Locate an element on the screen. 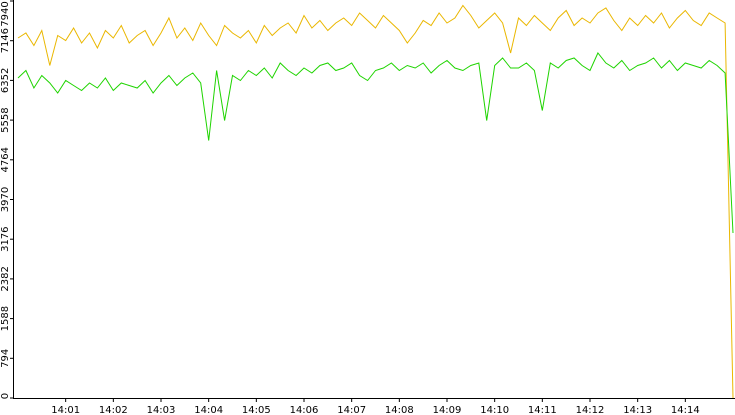 This screenshot has width=735, height=415. y-tick-label: 6352 is located at coordinates (5, 80).